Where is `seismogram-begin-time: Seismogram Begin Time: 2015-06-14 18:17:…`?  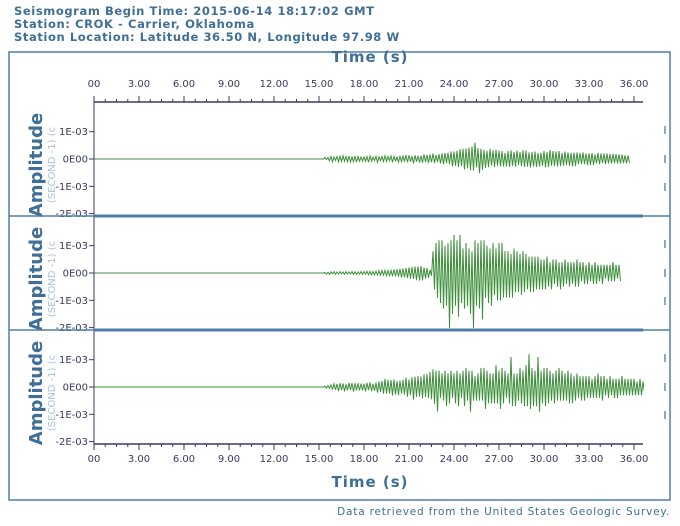 seismogram-begin-time: Seismogram Begin Time: 2015-06-14 18:17:… is located at coordinates (194, 11).